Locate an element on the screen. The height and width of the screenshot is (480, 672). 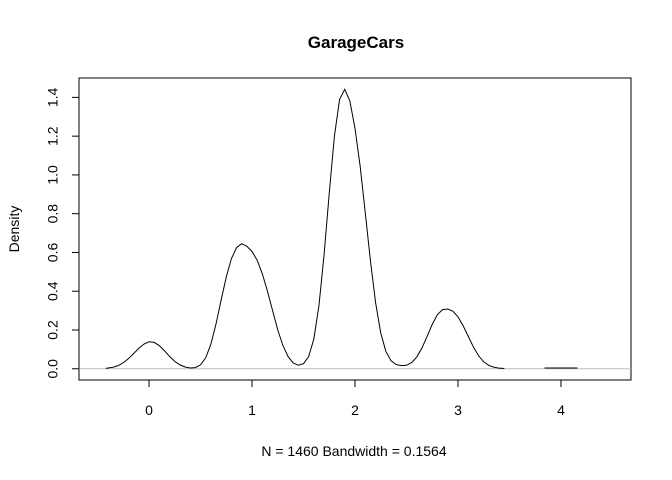
chart-title: GarageCars is located at coordinates (356, 42).